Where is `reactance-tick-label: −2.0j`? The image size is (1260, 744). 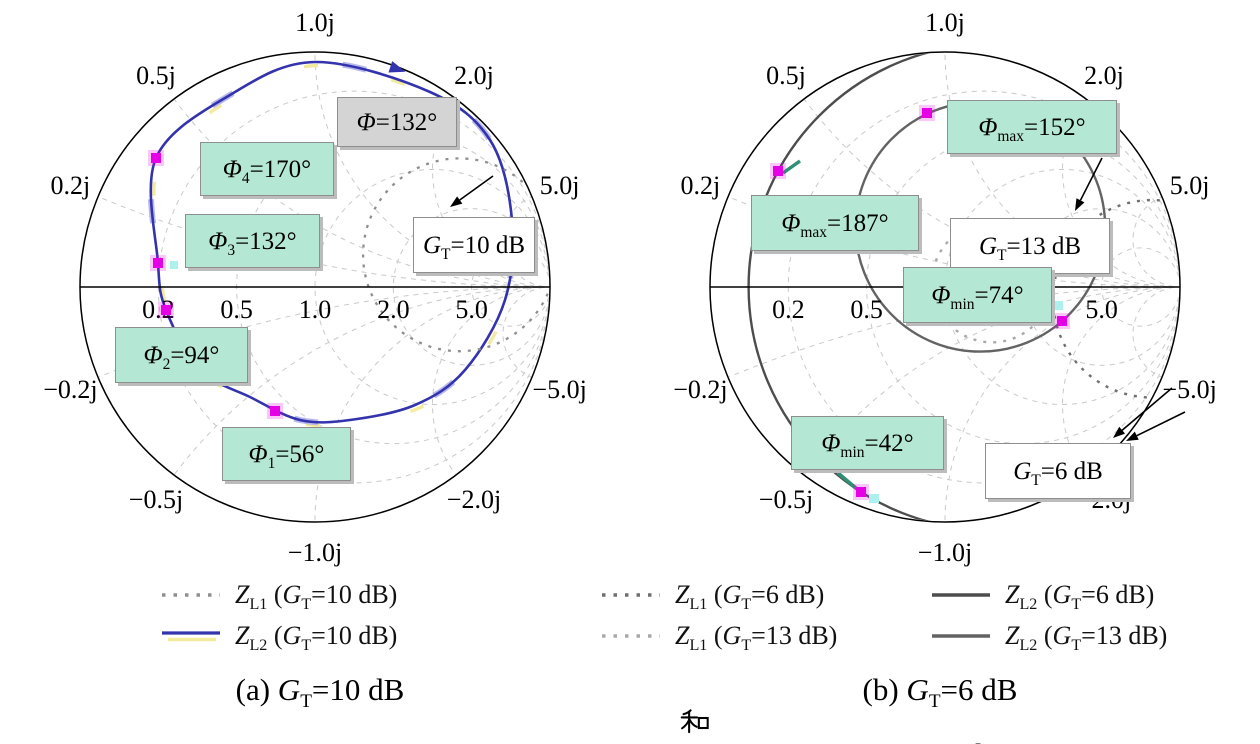 reactance-tick-label: −2.0j is located at coordinates (474, 499).